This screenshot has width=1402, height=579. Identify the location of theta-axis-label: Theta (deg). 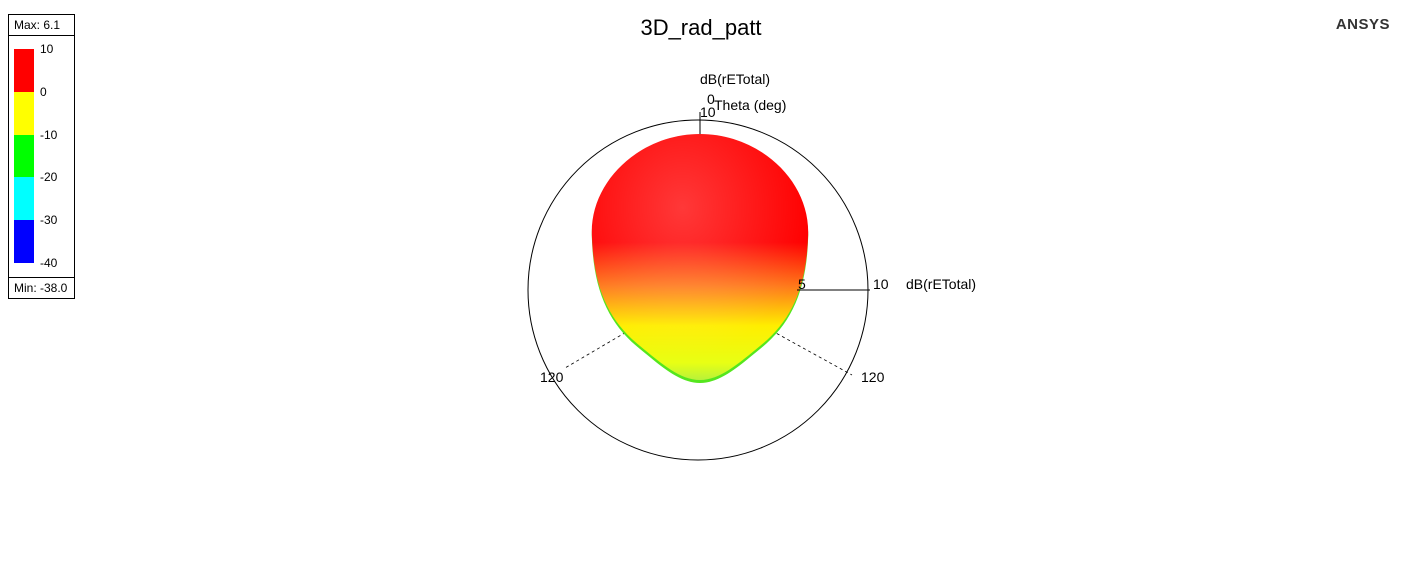
(750, 105).